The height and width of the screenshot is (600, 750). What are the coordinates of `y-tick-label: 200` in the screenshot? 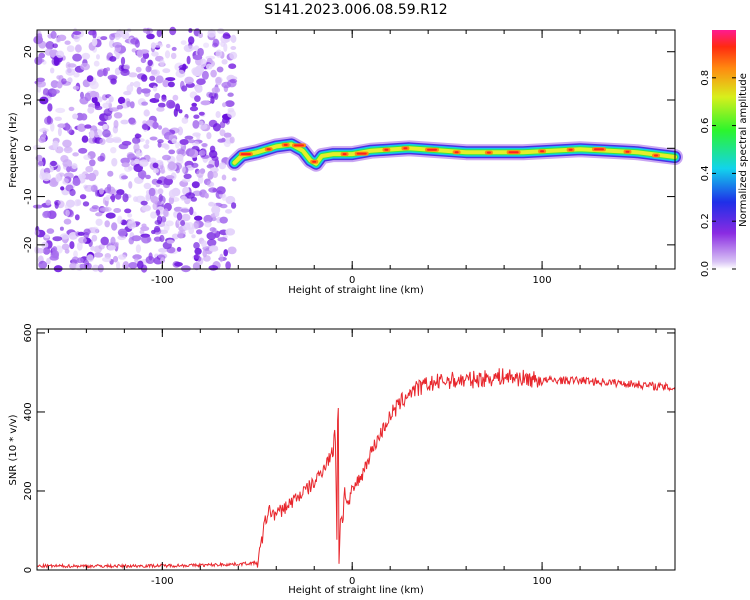 It's located at (28, 490).